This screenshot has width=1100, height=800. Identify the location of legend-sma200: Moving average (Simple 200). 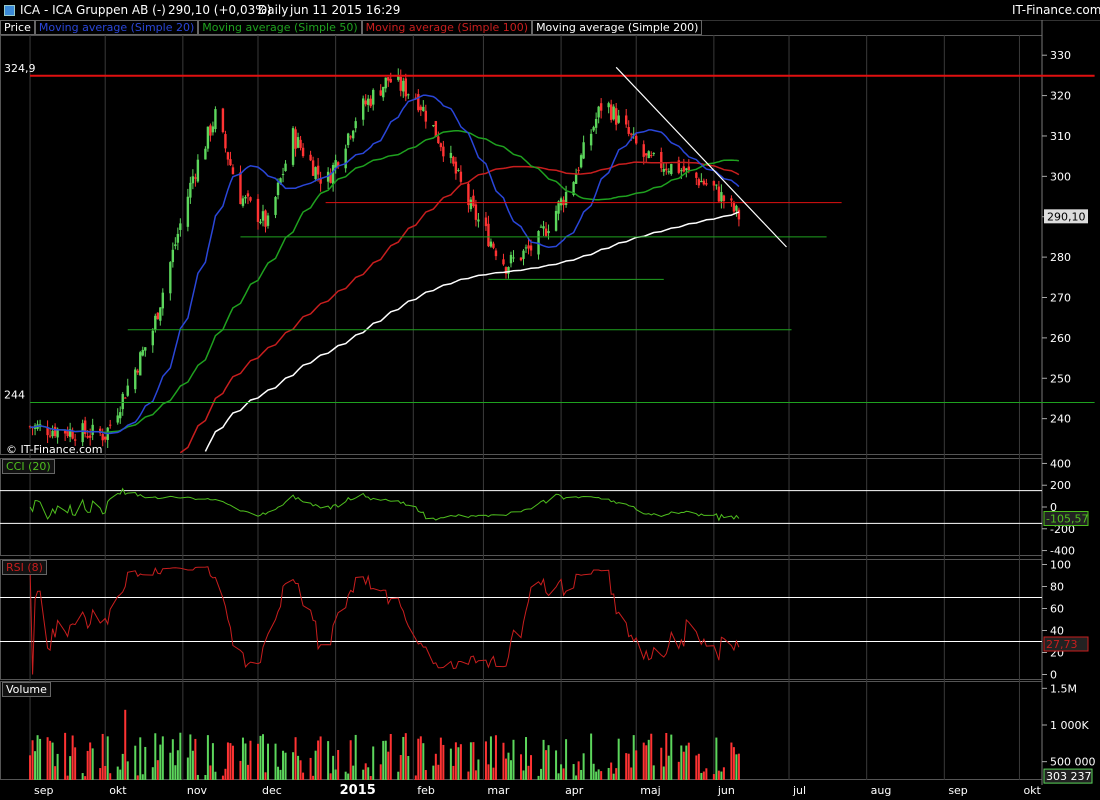
(617, 27).